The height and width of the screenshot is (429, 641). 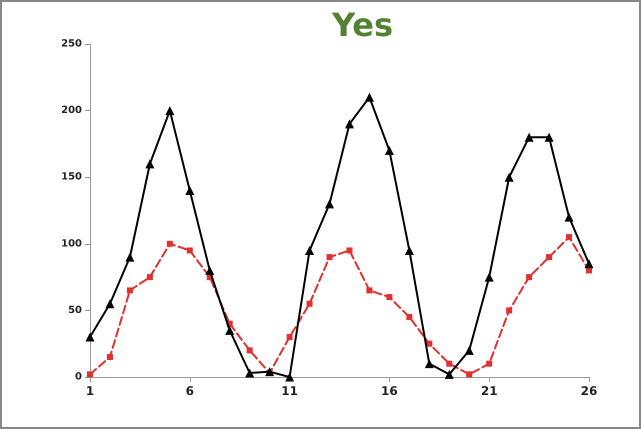 I want to click on y-tick-label: 250, so click(x=71, y=44).